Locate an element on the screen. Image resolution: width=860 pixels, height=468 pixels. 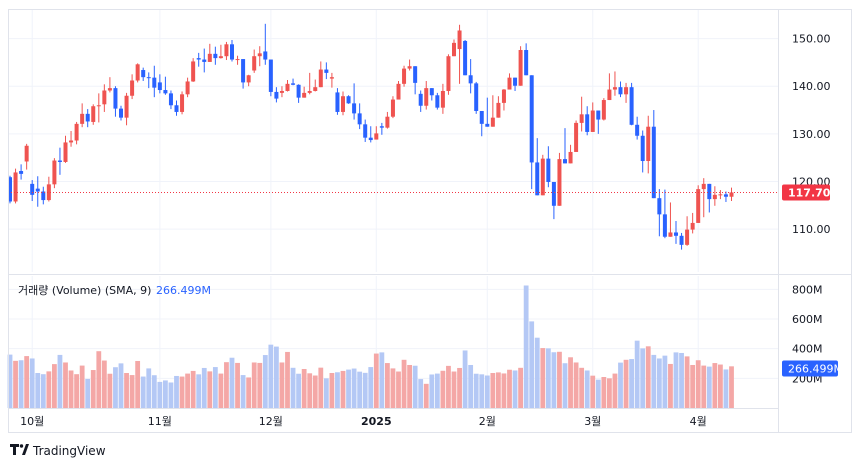
volume-badge: 266.499M is located at coordinates (812, 368).